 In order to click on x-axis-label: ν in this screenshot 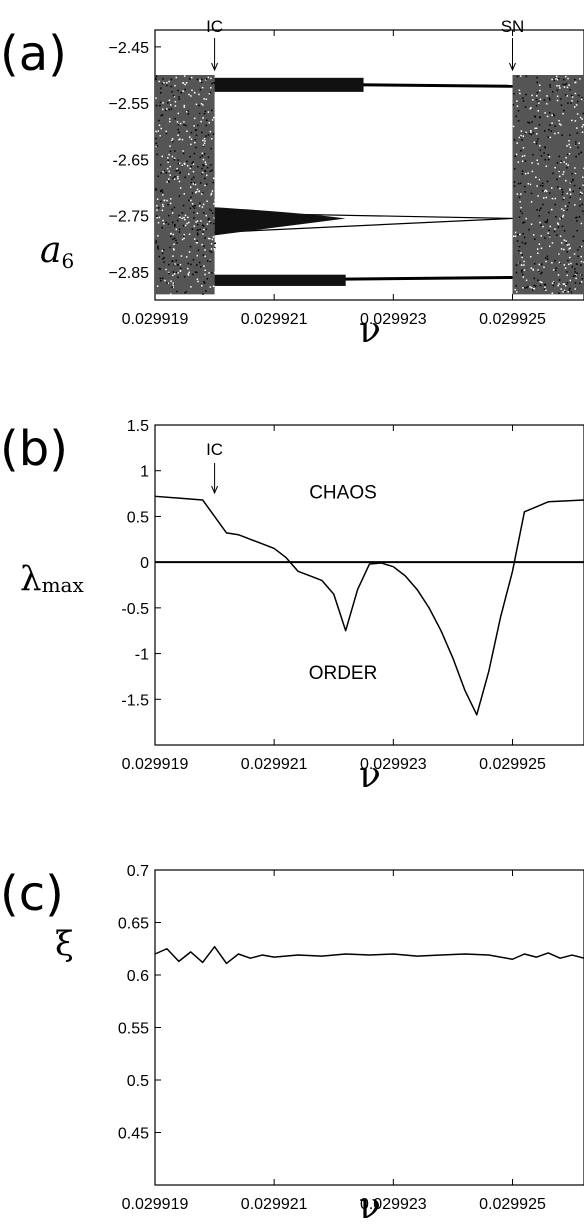, I will do `click(370, 775)`.